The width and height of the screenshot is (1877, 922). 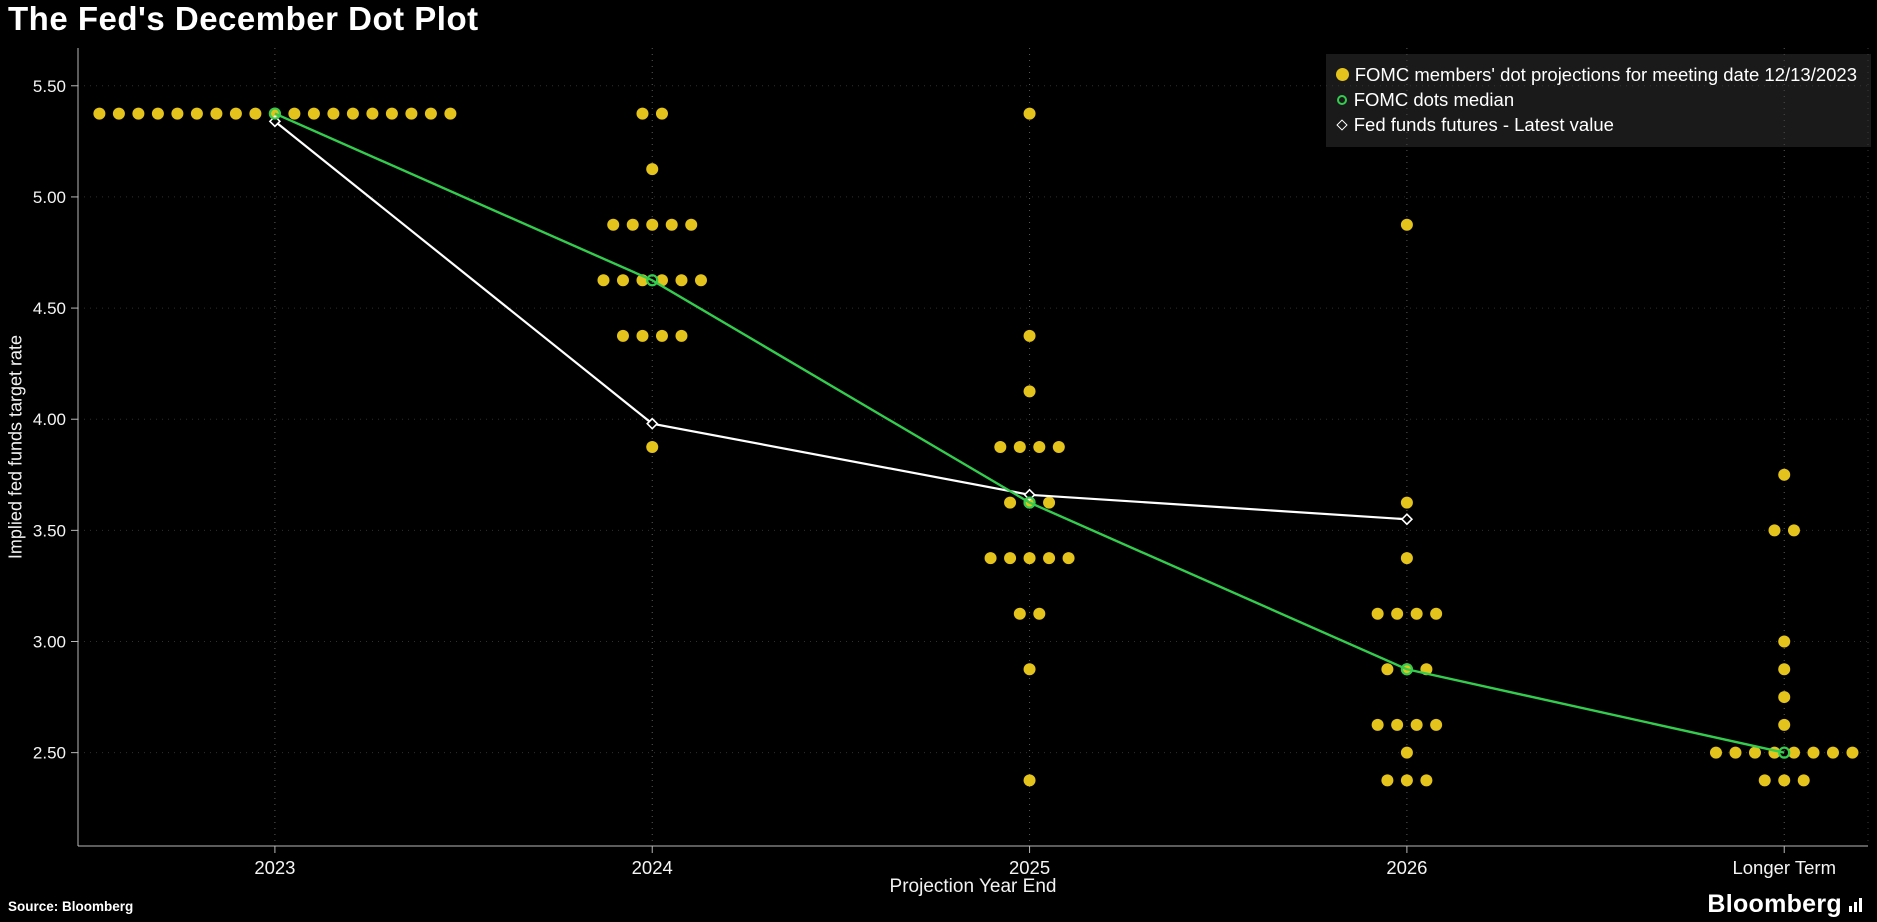 I want to click on legend-label: Fed funds futures - Latest value, so click(x=1483, y=125).